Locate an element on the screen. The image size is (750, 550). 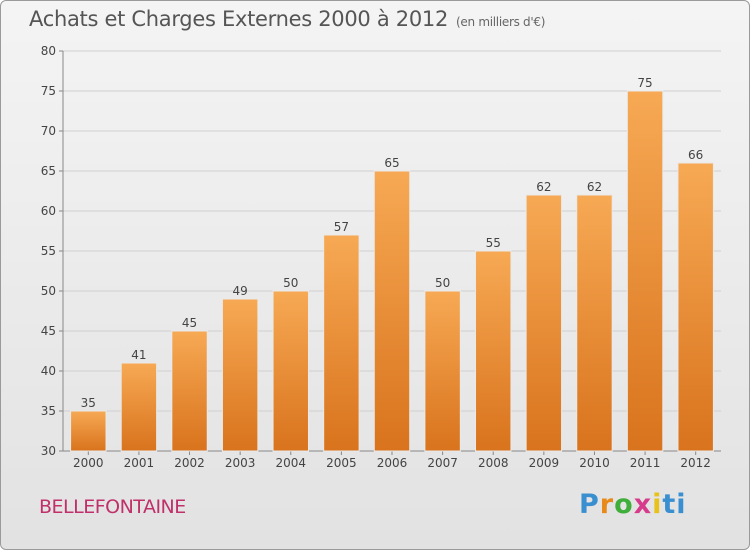
proxiti-logo: Proxiti is located at coordinates (633, 504).